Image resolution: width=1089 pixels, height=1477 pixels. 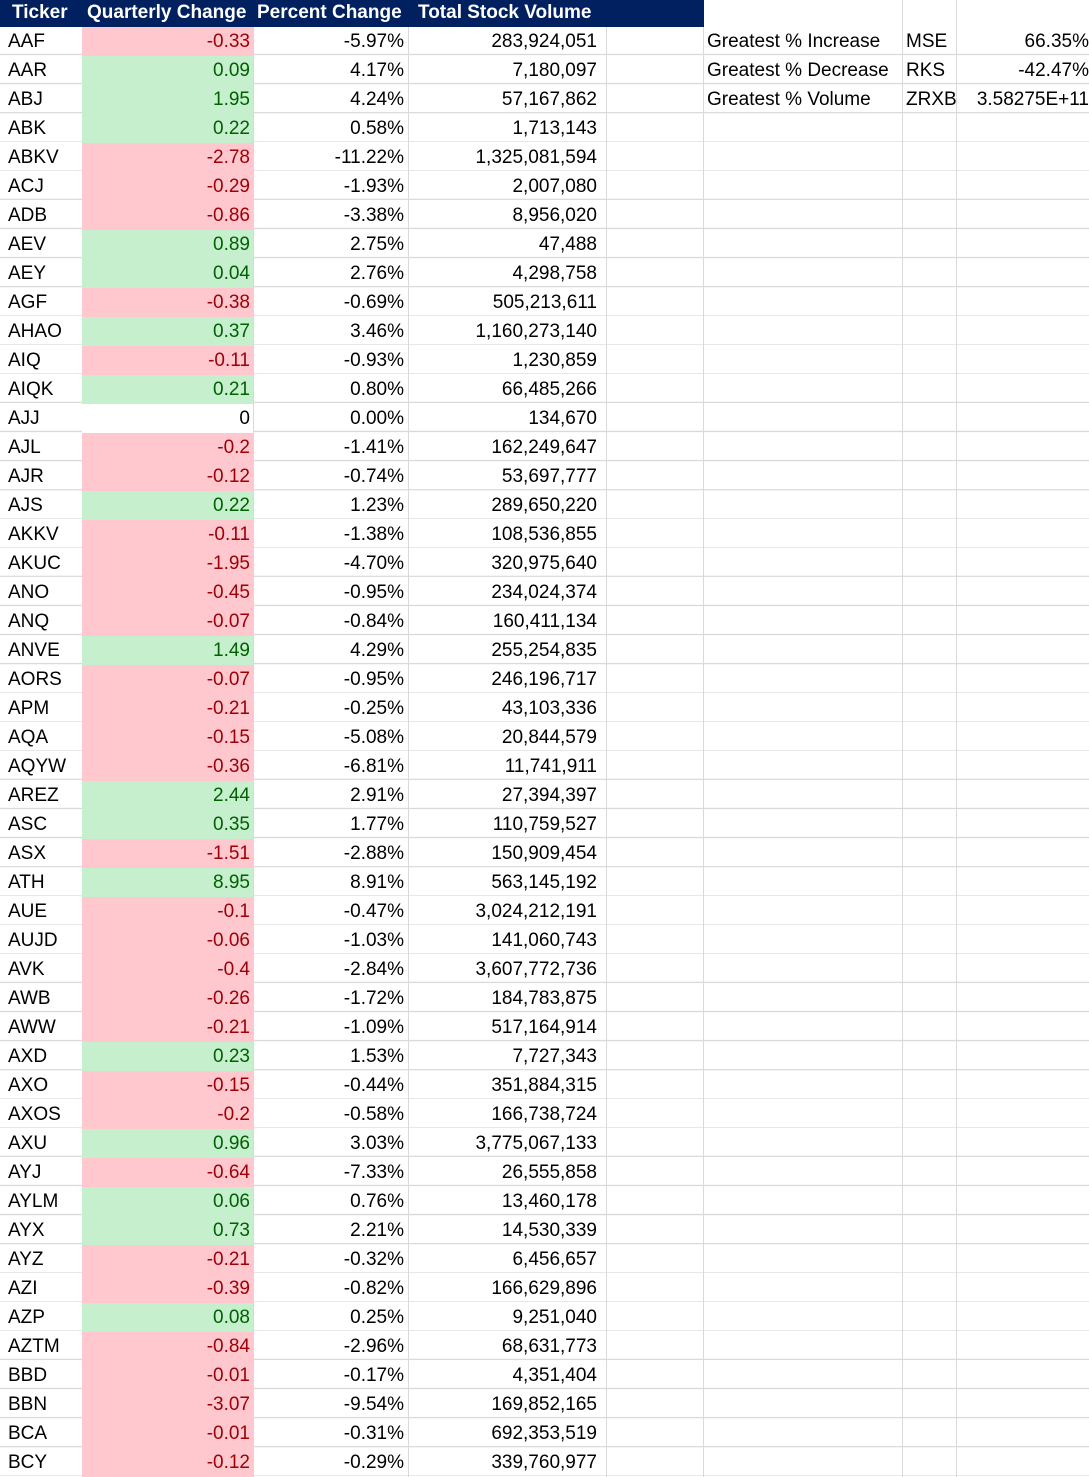 I want to click on percent-change-cell: 2.21%, so click(x=377, y=1230).